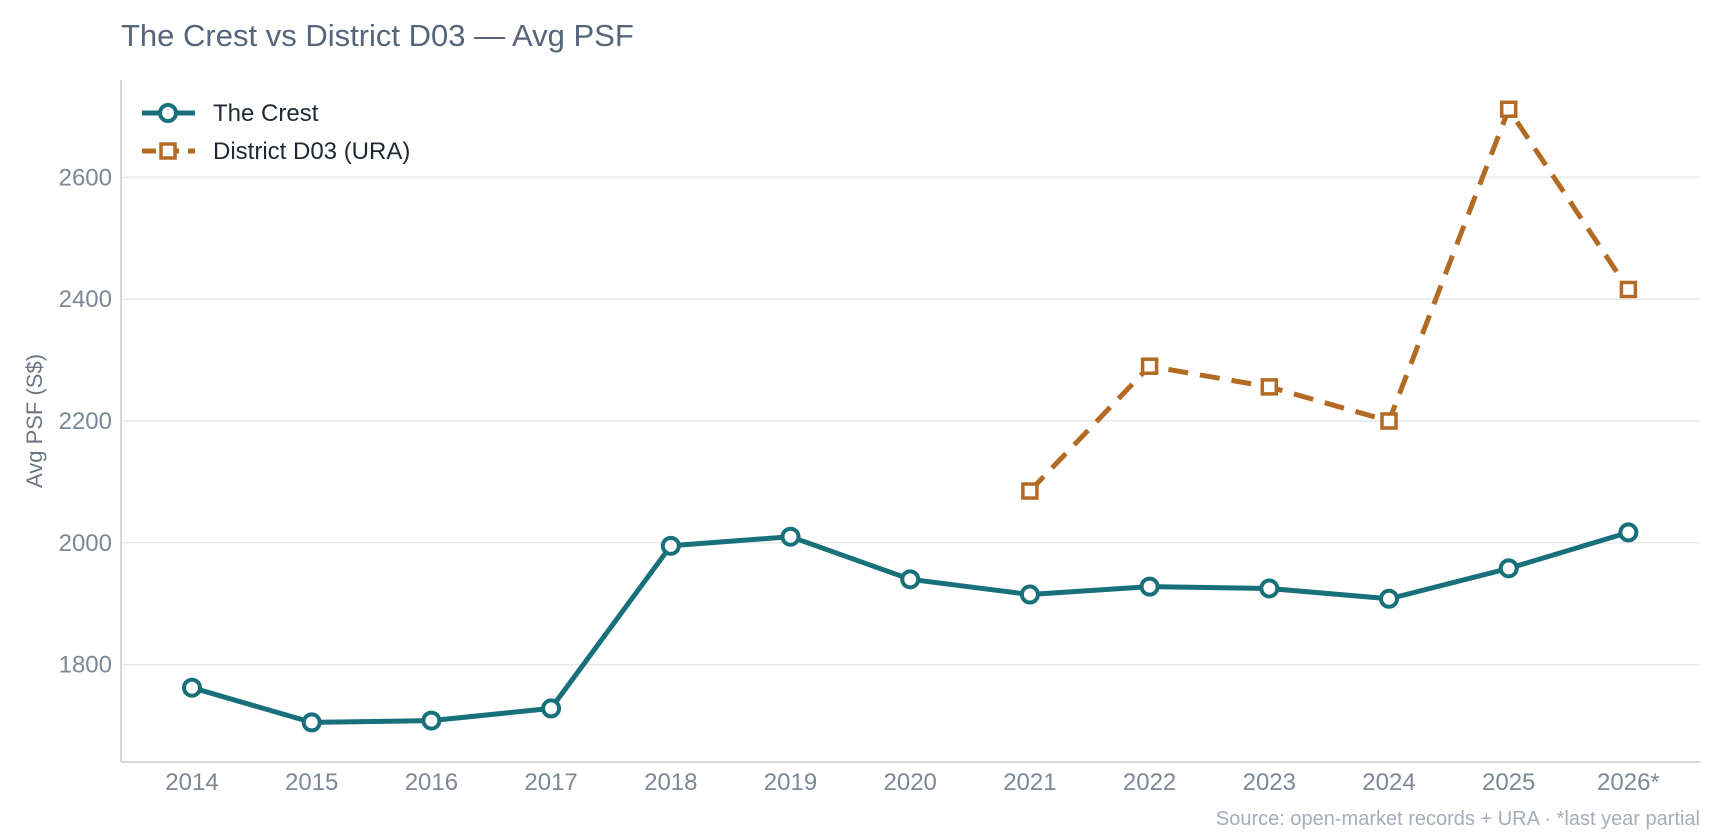 This screenshot has width=1710, height=840. Describe the element at coordinates (431, 782) in the screenshot. I see `x-tick-label: 2016` at that location.